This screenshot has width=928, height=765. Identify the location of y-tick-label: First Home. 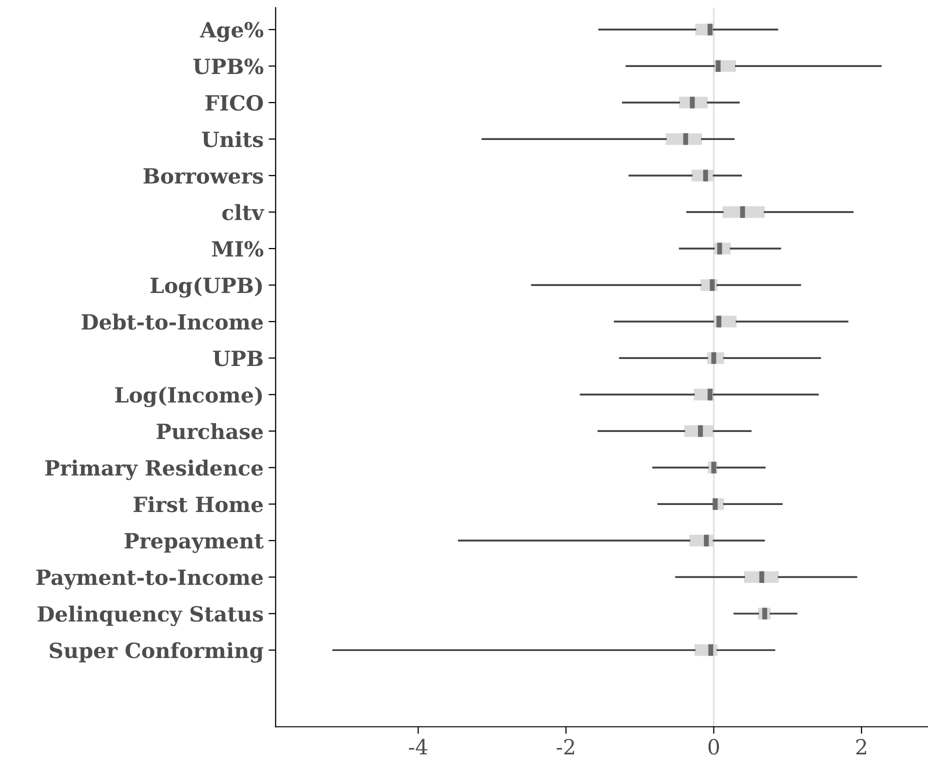
(198, 504).